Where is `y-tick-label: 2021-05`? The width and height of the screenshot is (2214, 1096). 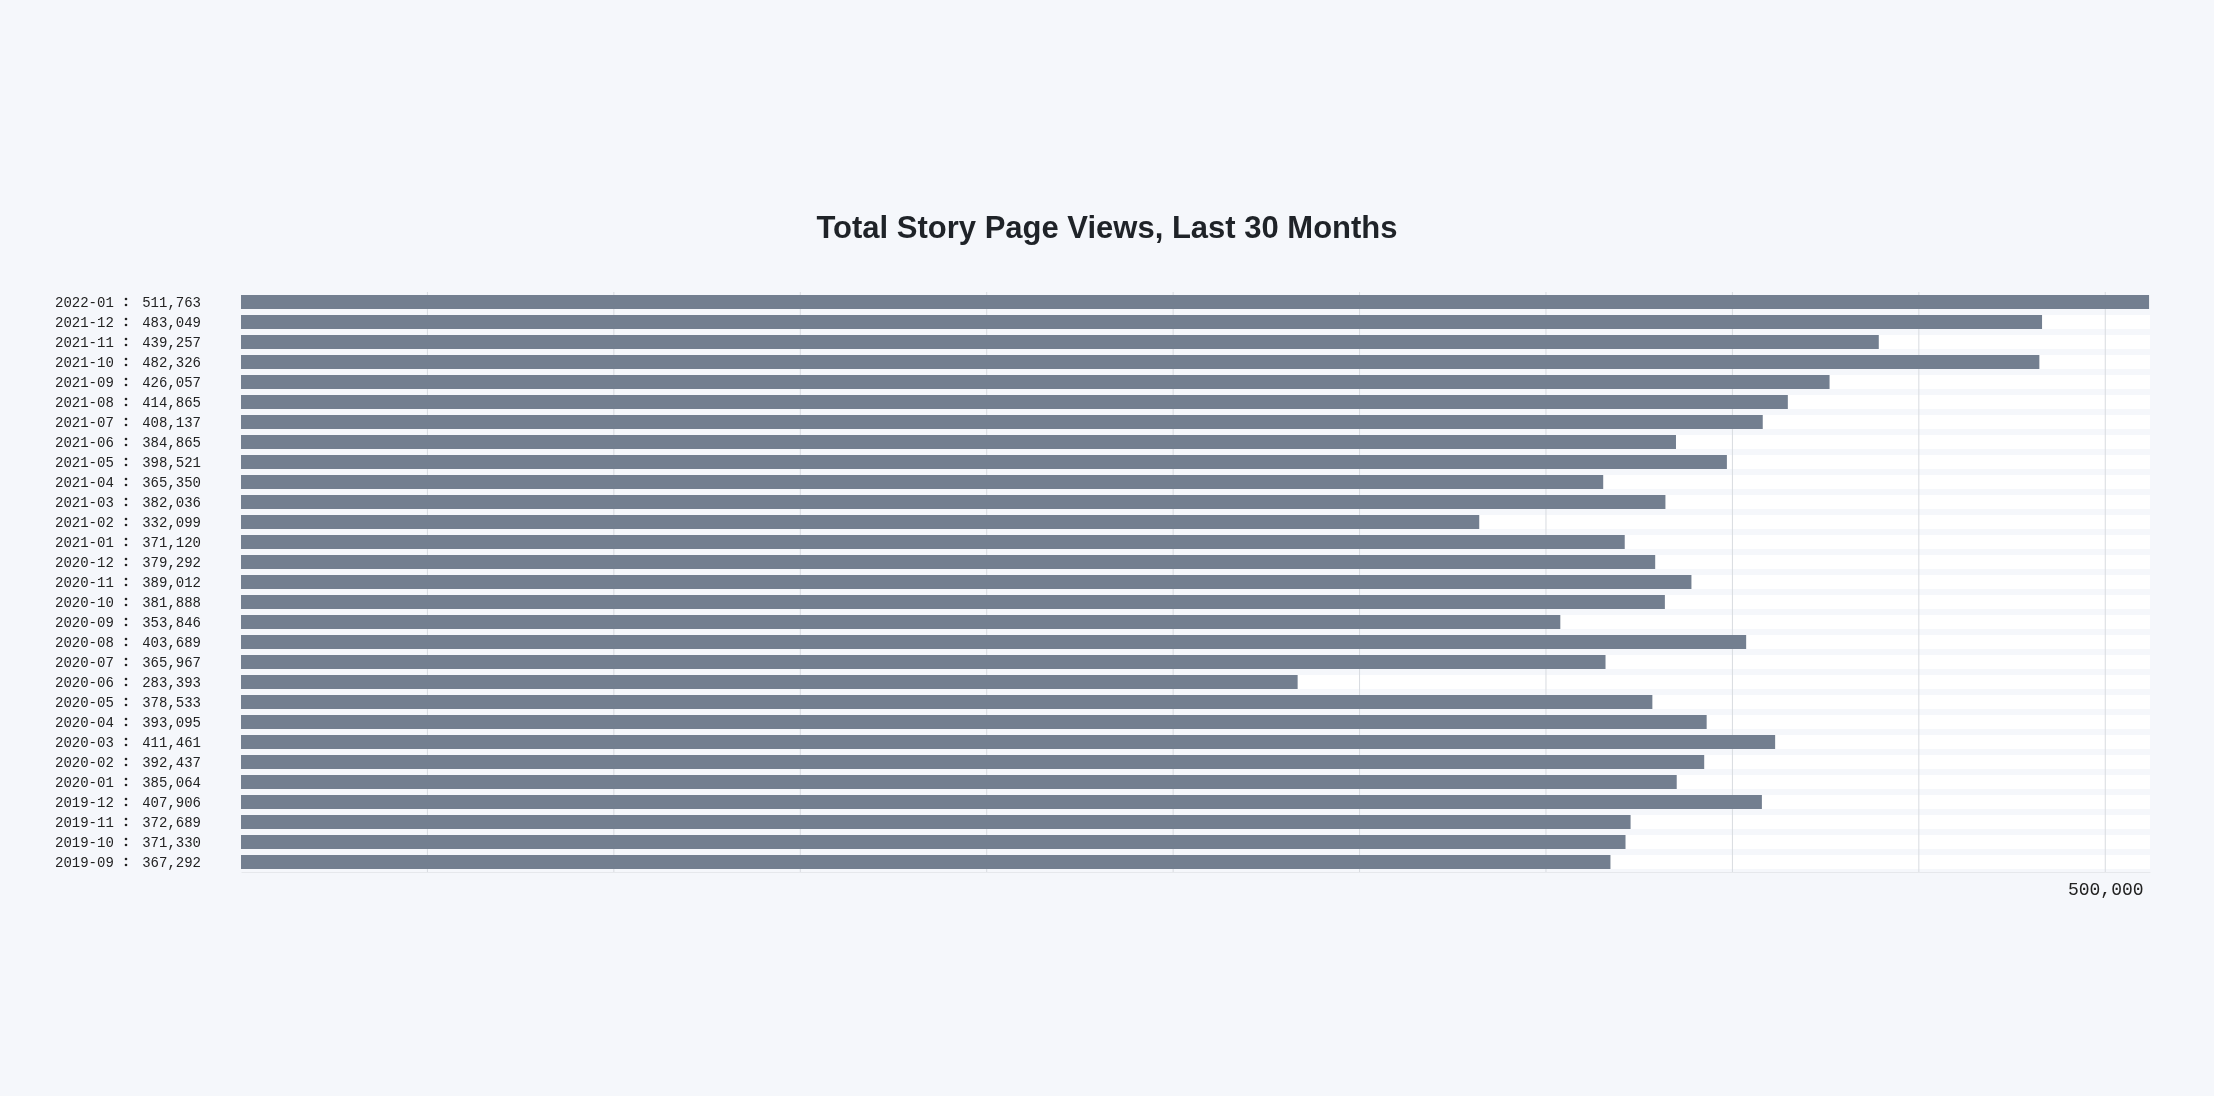
y-tick-label: 2021-05 is located at coordinates (84, 462).